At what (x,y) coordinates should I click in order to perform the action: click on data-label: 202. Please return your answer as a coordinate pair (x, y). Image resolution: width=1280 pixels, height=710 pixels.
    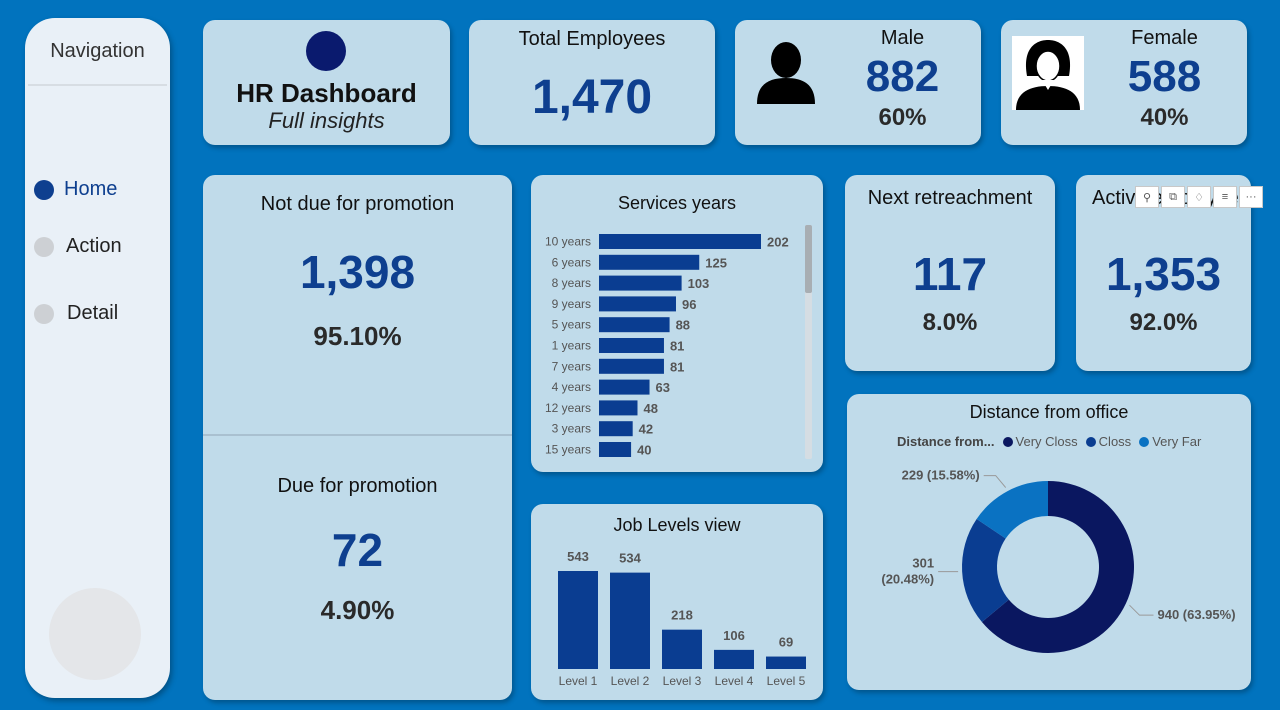
    Looking at the image, I should click on (778, 242).